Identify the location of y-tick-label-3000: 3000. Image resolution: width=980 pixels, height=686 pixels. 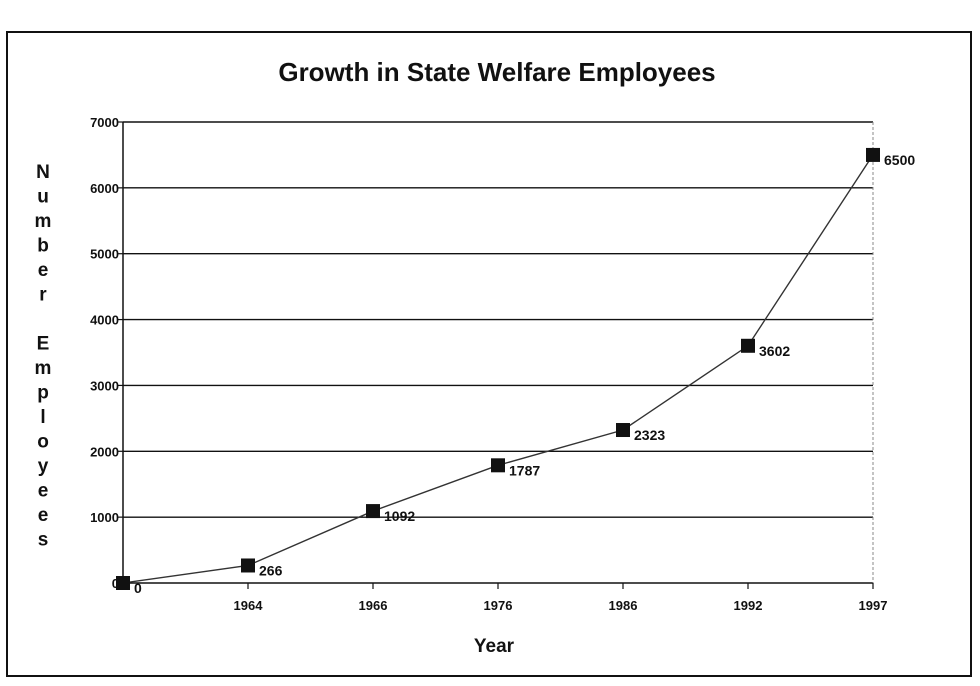
(104, 385).